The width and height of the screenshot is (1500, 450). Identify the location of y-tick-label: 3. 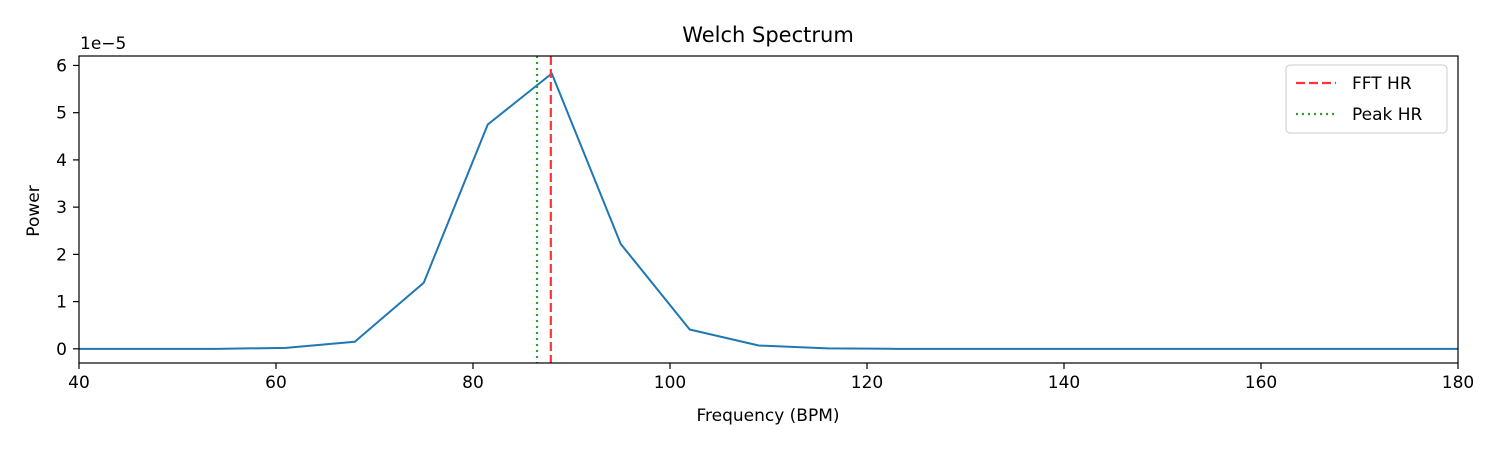
(61, 208).